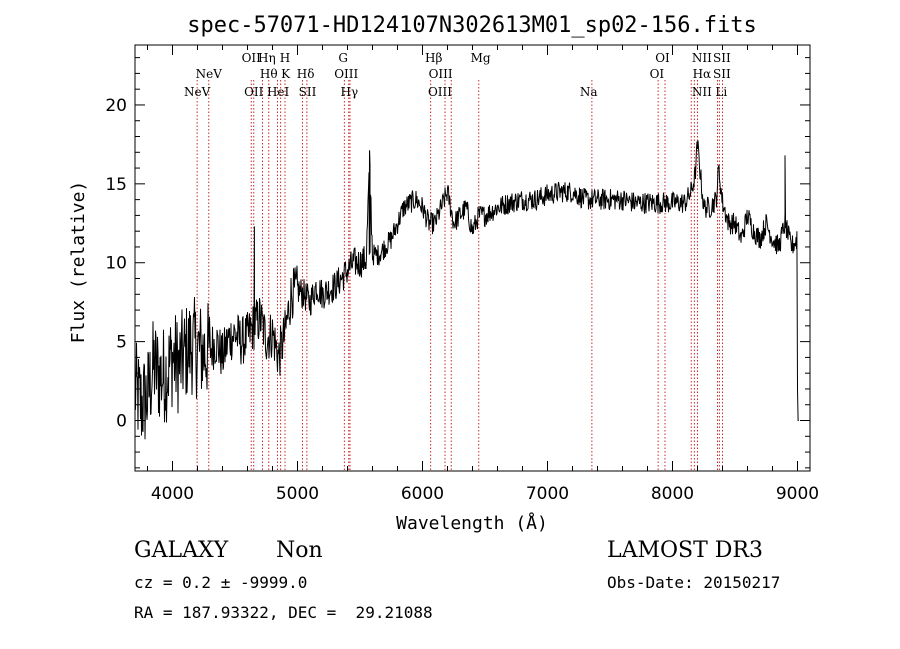 The image size is (900, 649). What do you see at coordinates (269, 74) in the screenshot?
I see `marker-label: Hθ` at bounding box center [269, 74].